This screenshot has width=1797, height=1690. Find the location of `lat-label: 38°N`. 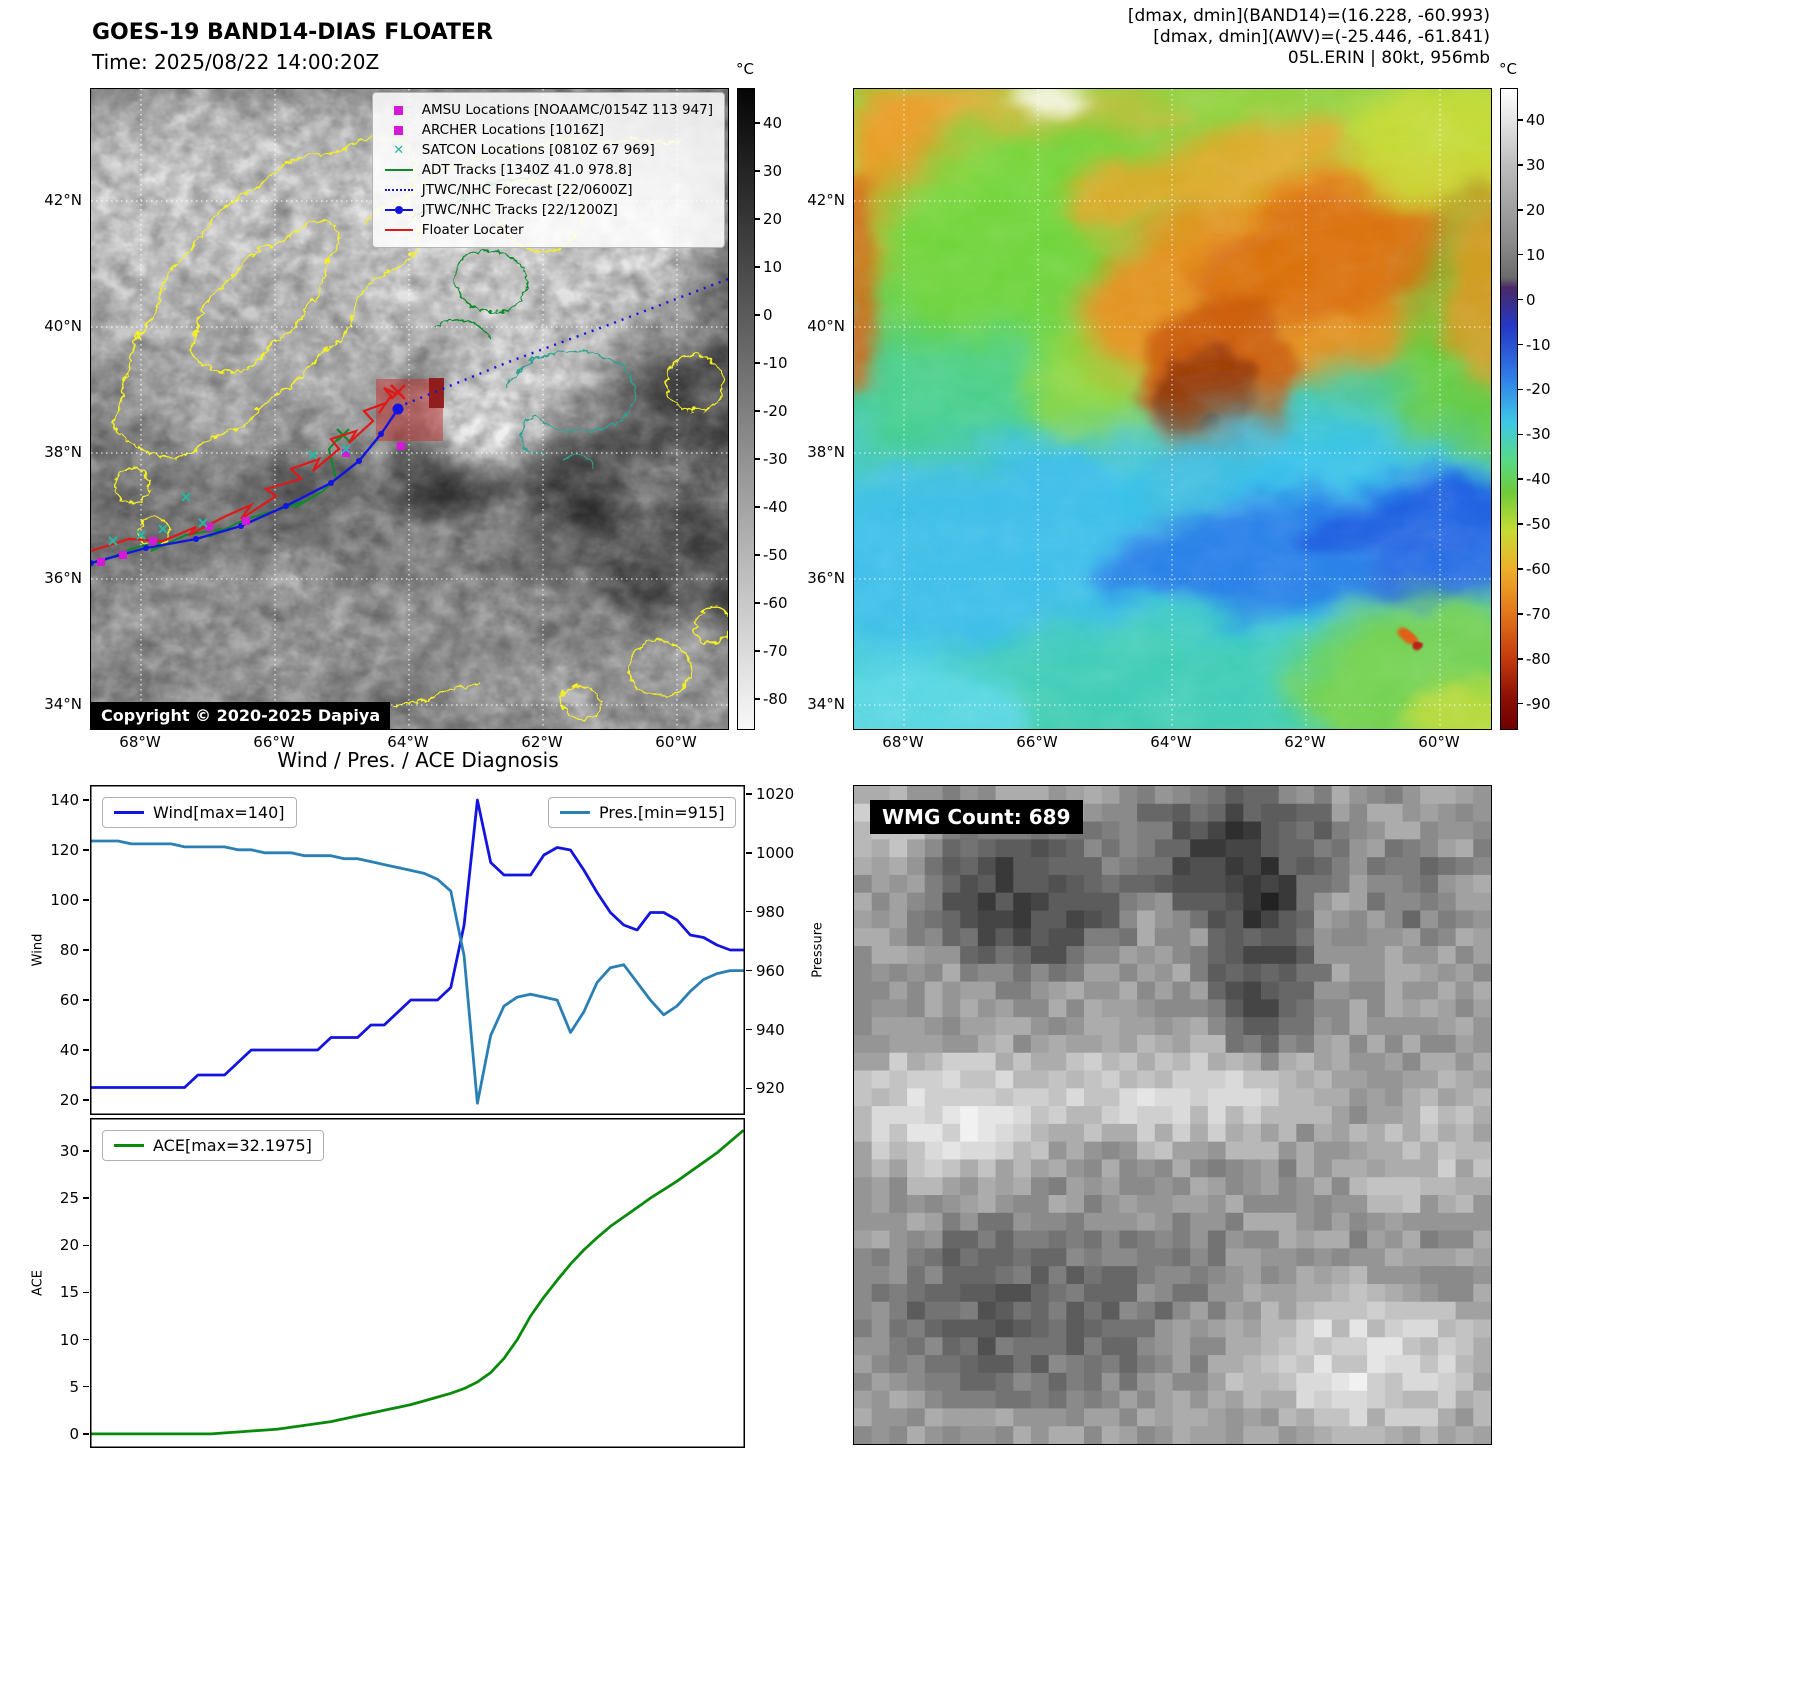

lat-label: 38°N is located at coordinates (826, 452).